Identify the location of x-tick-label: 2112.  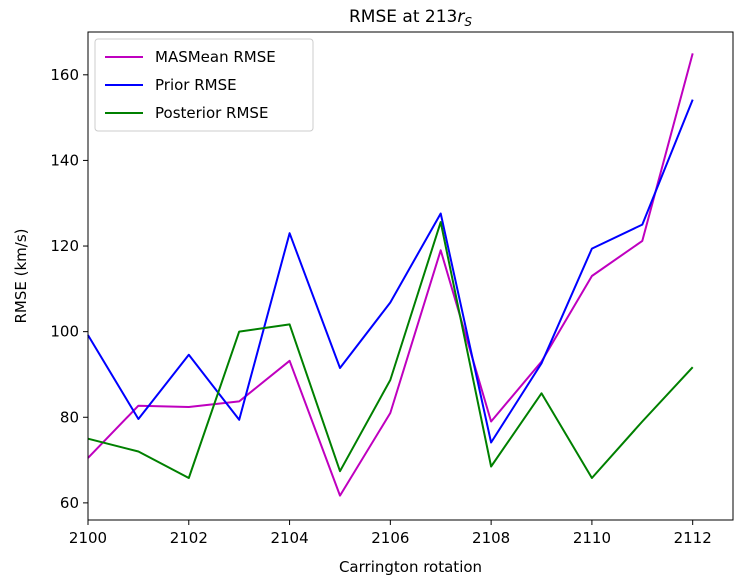
(693, 538).